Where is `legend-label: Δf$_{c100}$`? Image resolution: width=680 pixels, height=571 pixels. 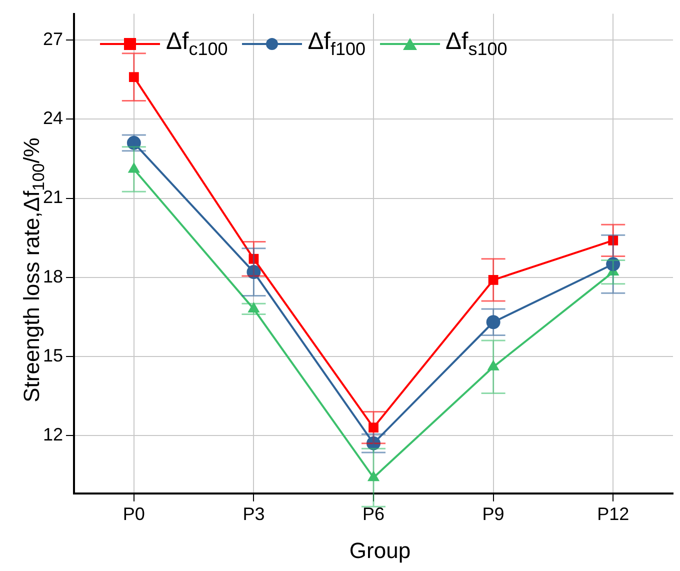
legend-label: Δf$_{c100}$ is located at coordinates (197, 44).